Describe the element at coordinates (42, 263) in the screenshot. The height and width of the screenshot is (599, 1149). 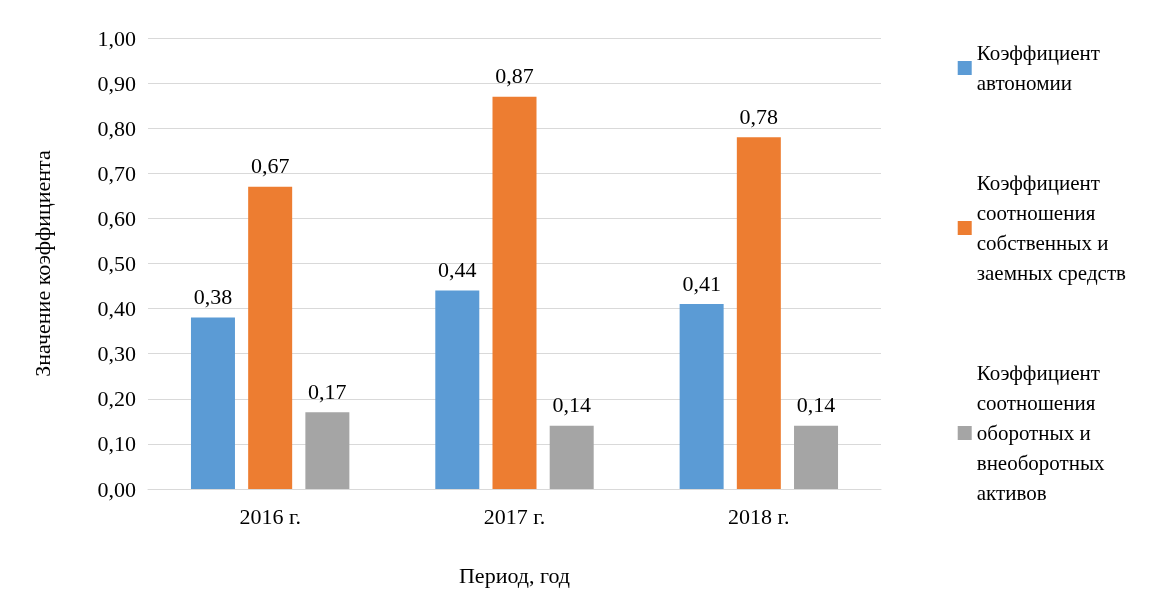
I see `y-axis-title: Значение коэффициента` at that location.